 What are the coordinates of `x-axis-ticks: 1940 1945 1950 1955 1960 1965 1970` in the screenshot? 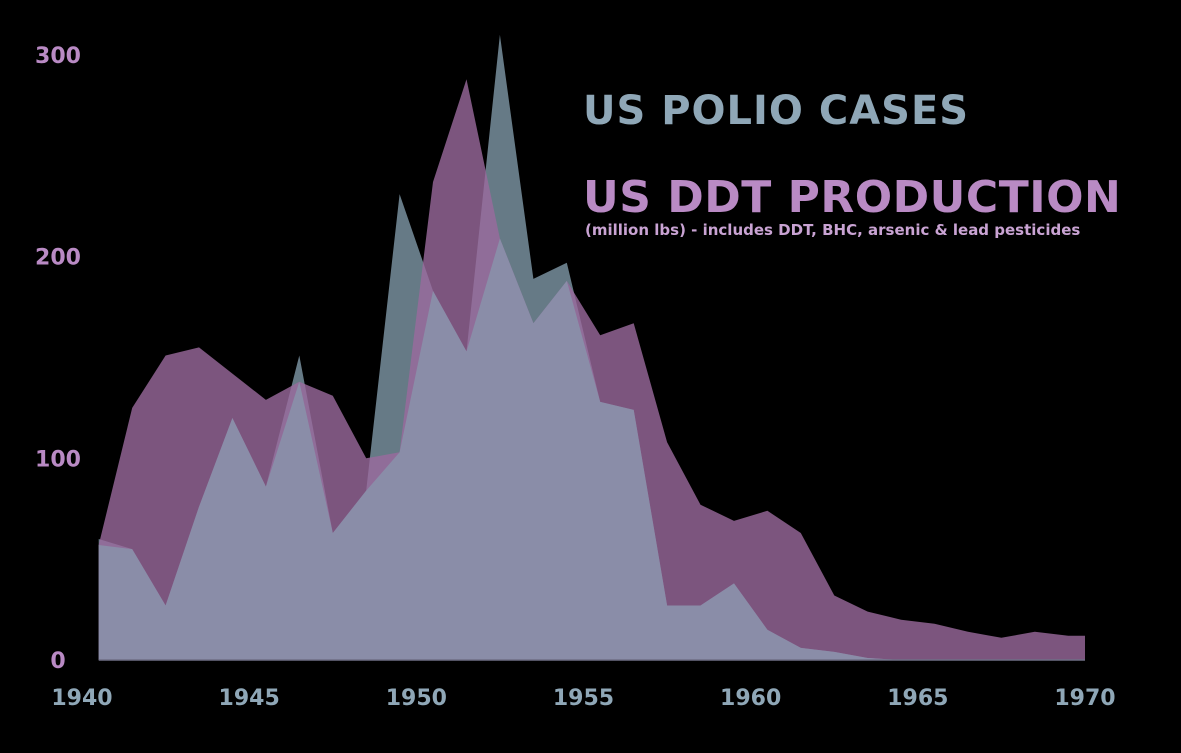 It's located at (583, 698).